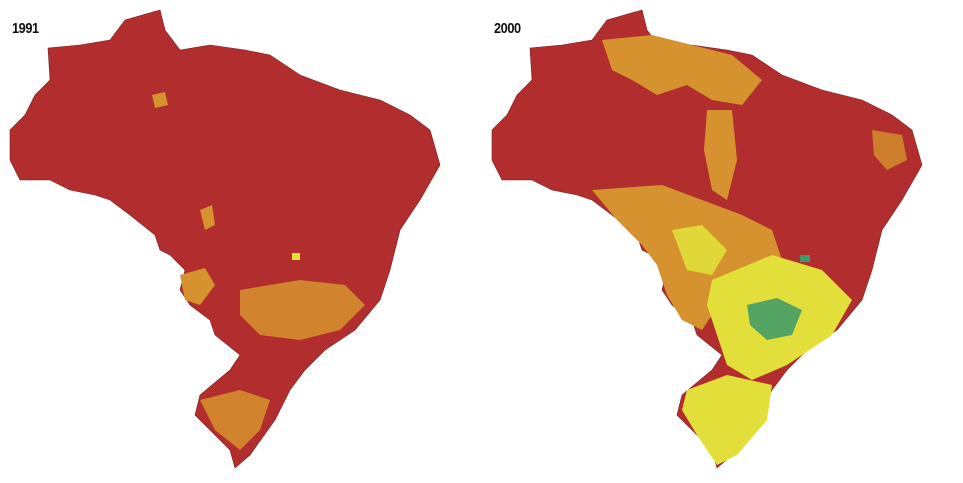  Describe the element at coordinates (699, 250) in the screenshot. I see `patch-center-large` at that location.